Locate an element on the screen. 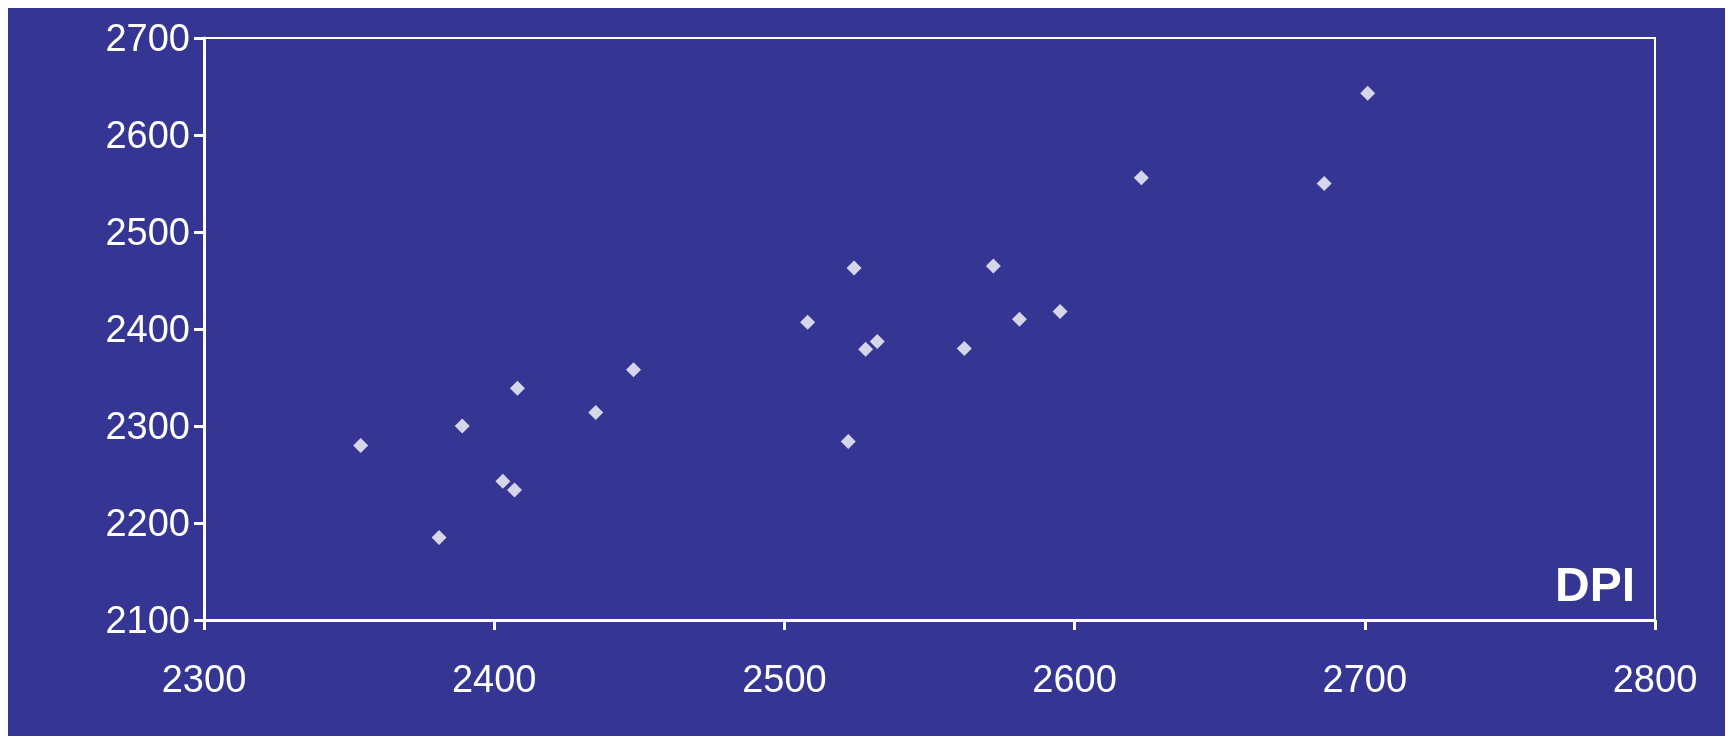 The image size is (1733, 744). y-tick-label: 2700 is located at coordinates (147, 38).